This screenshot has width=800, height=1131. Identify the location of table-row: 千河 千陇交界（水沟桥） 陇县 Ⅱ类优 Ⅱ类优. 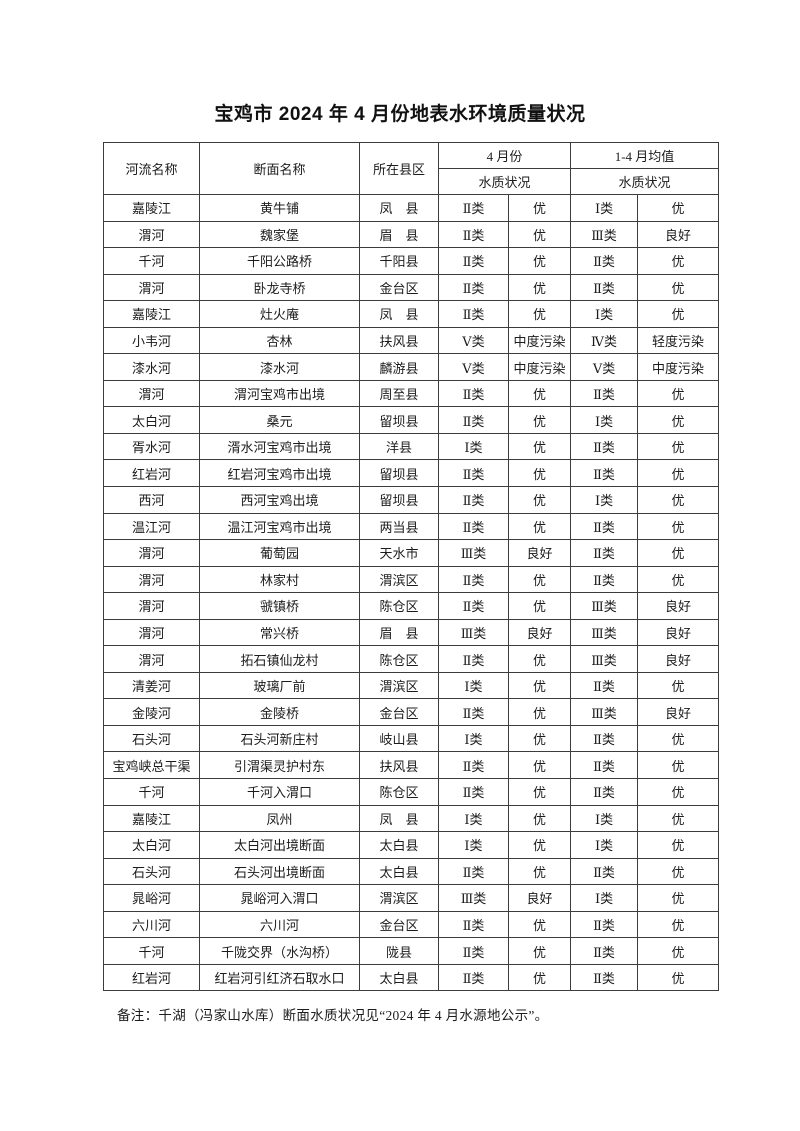
(411, 951).